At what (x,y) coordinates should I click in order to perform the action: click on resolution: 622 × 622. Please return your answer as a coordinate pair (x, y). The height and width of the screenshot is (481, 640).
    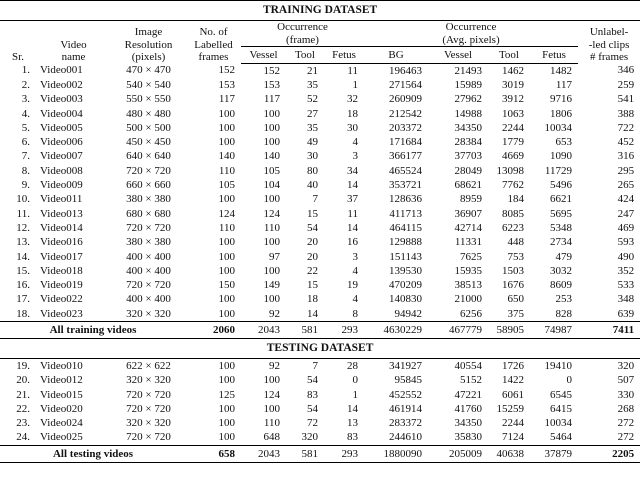
    Looking at the image, I should click on (148, 365).